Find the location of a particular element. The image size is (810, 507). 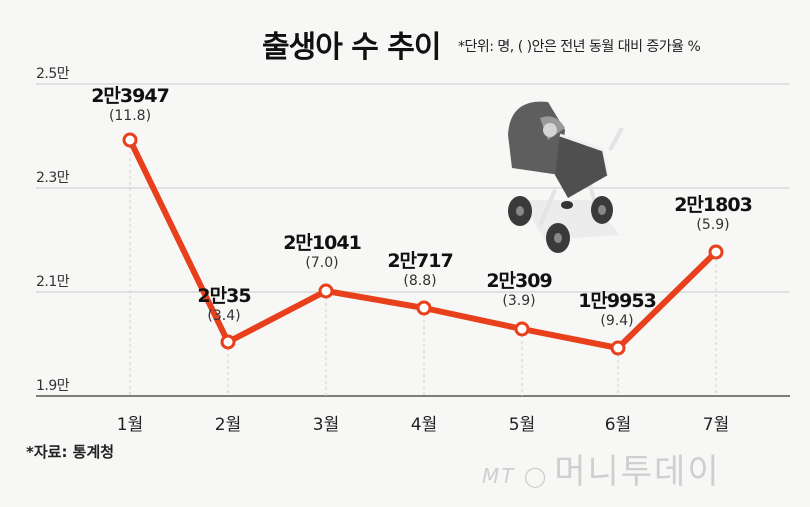

watermark-logo-icon: MT ◯ is located at coordinates (515, 476).